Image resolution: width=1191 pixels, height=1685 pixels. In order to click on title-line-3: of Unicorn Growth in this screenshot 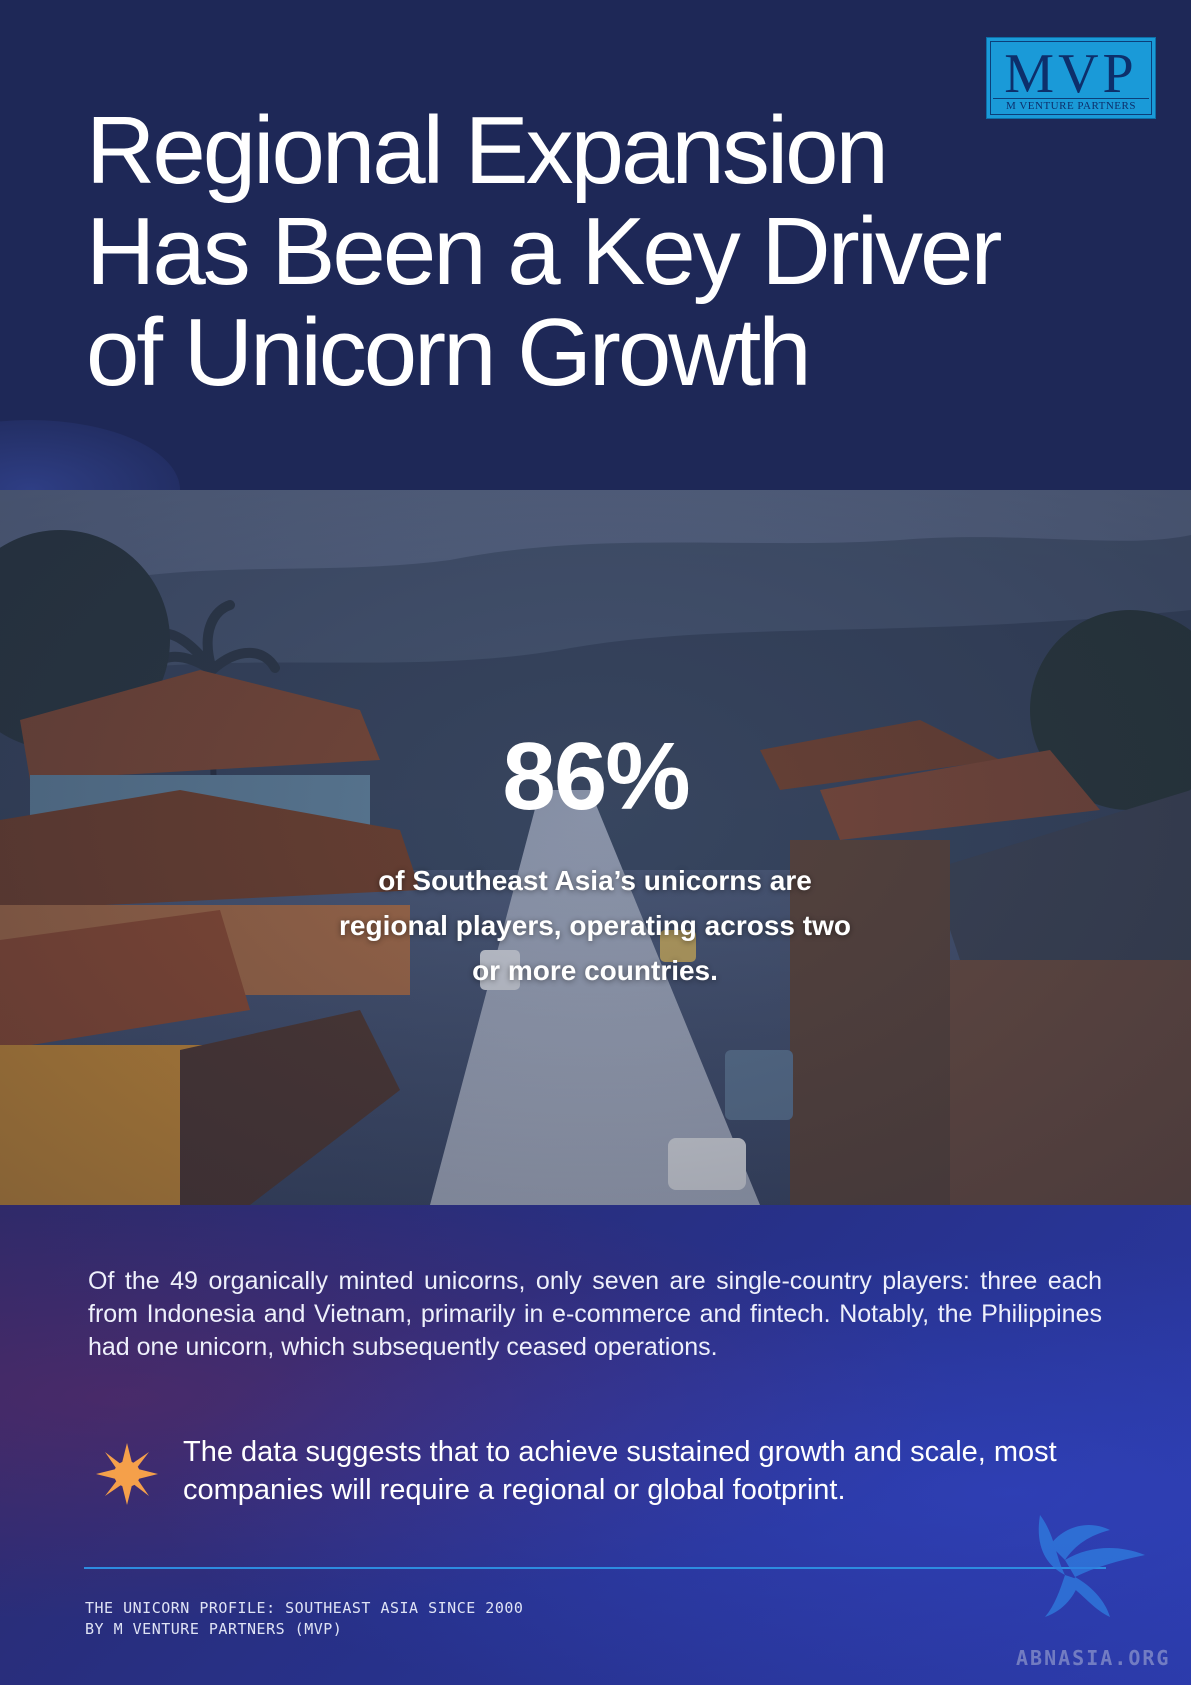, I will do `click(449, 352)`.